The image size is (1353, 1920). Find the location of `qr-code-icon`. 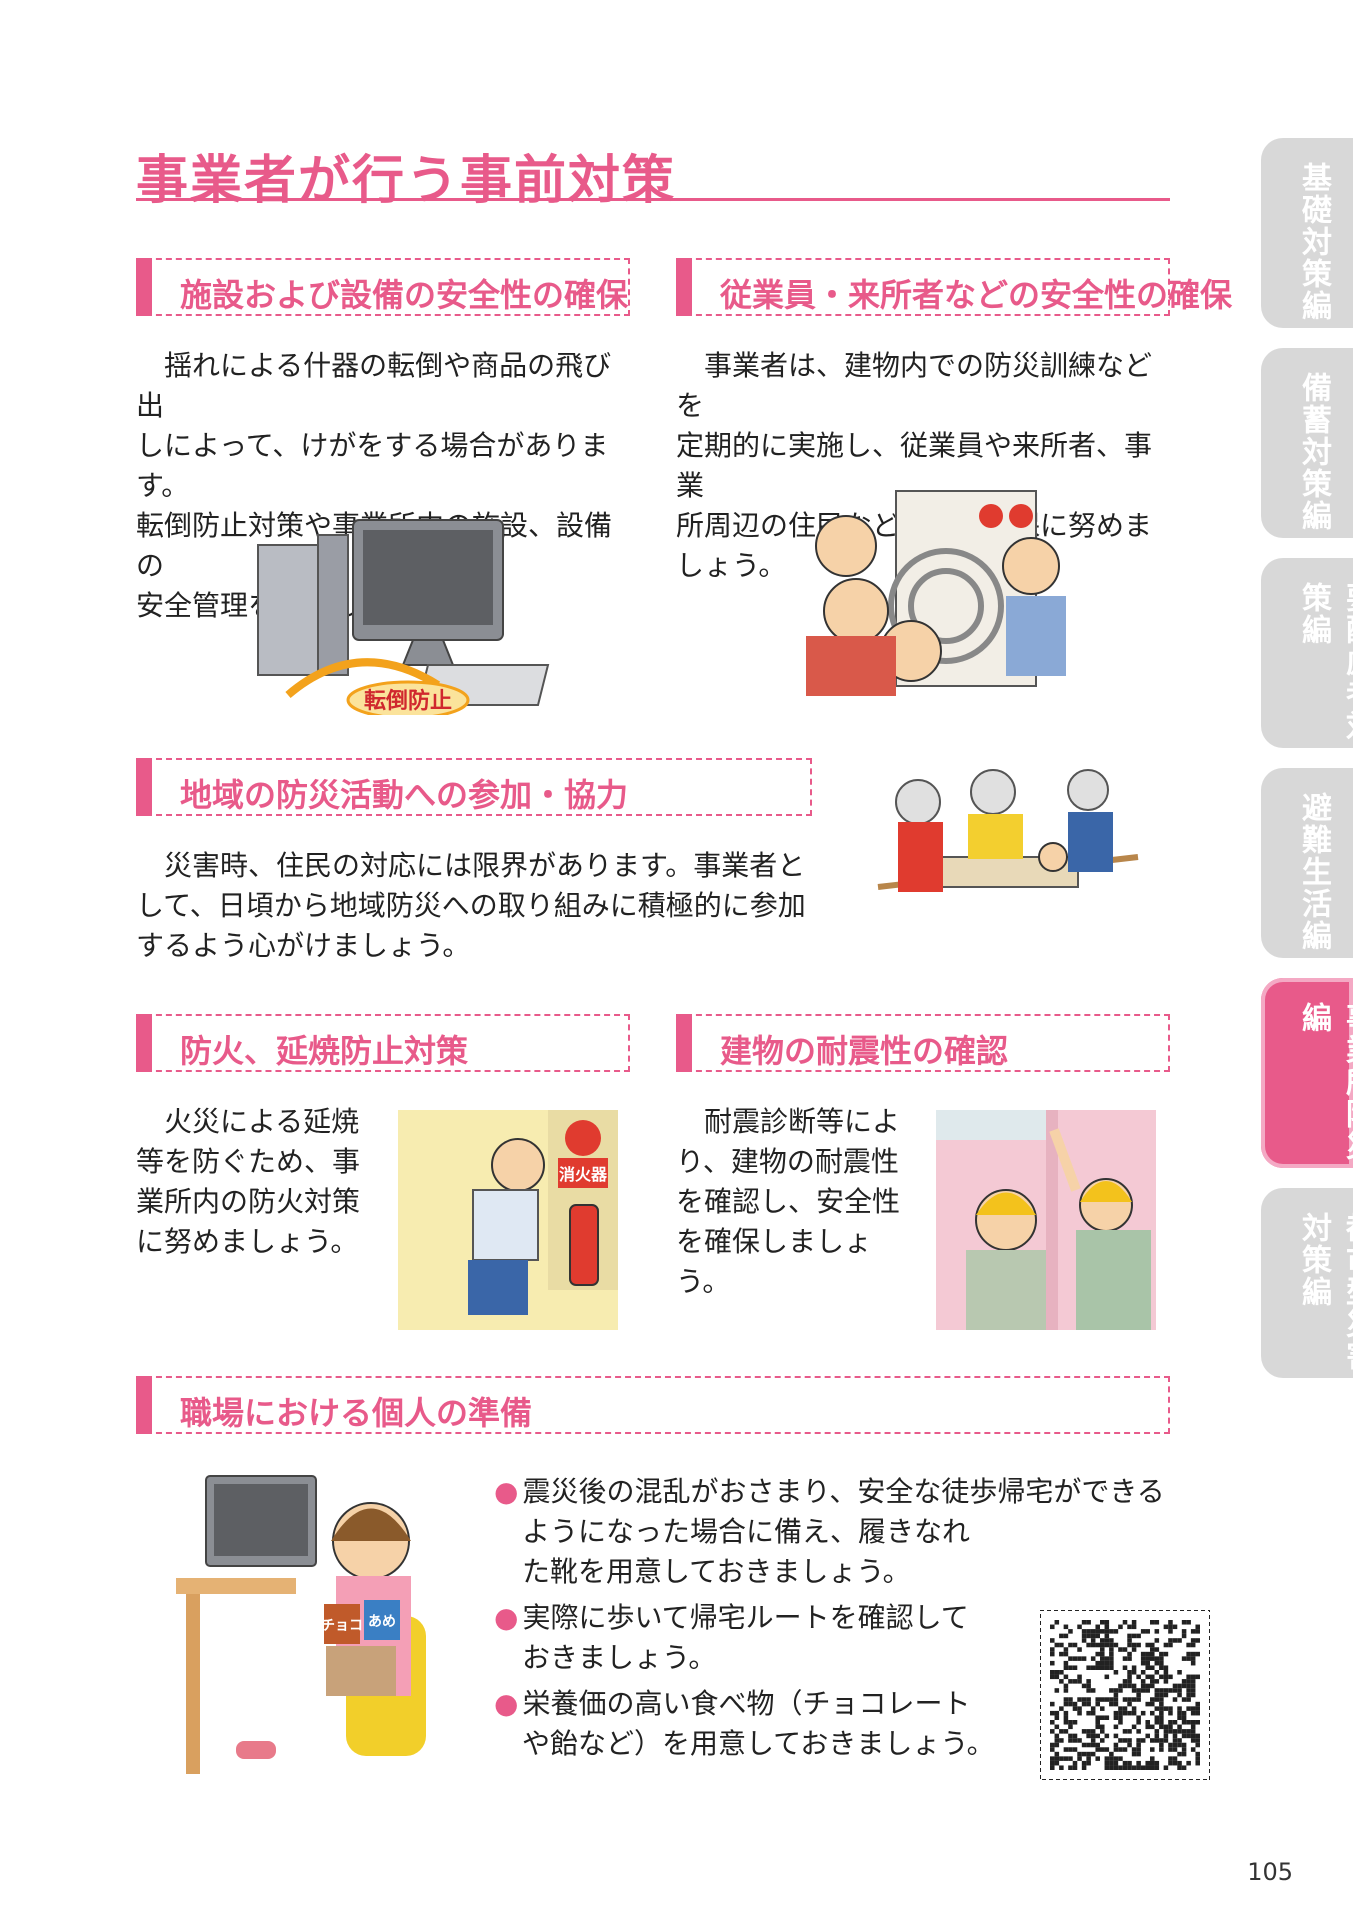

qr-code-icon is located at coordinates (1125, 1695).